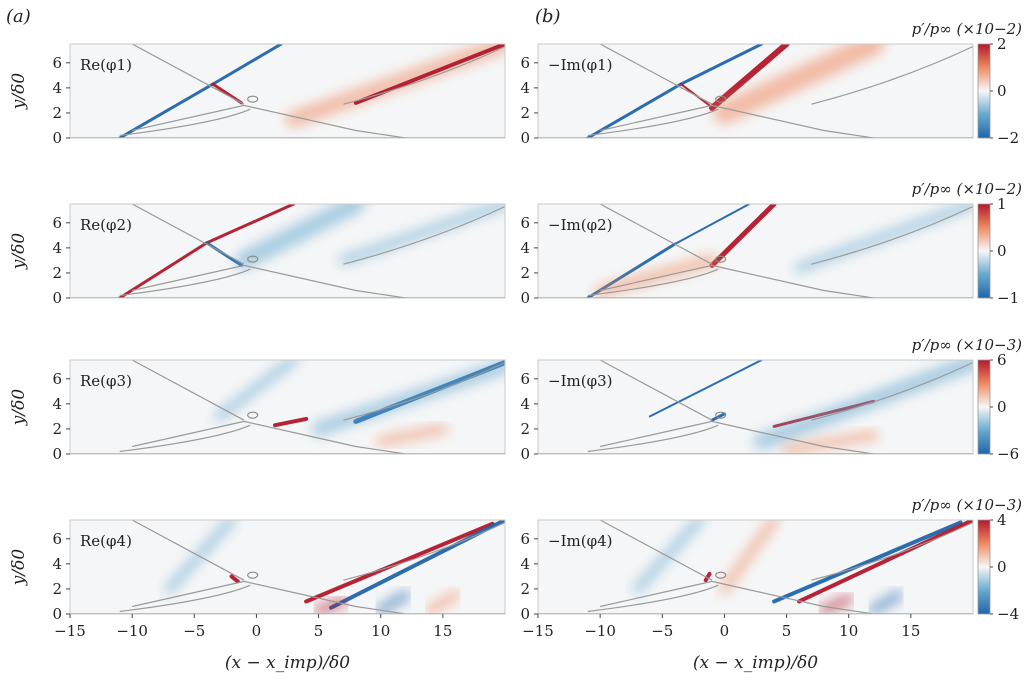 This screenshot has height=681, width=1033. What do you see at coordinates (287, 91) in the screenshot?
I see `panel-a-row1: Re(φ1)` at bounding box center [287, 91].